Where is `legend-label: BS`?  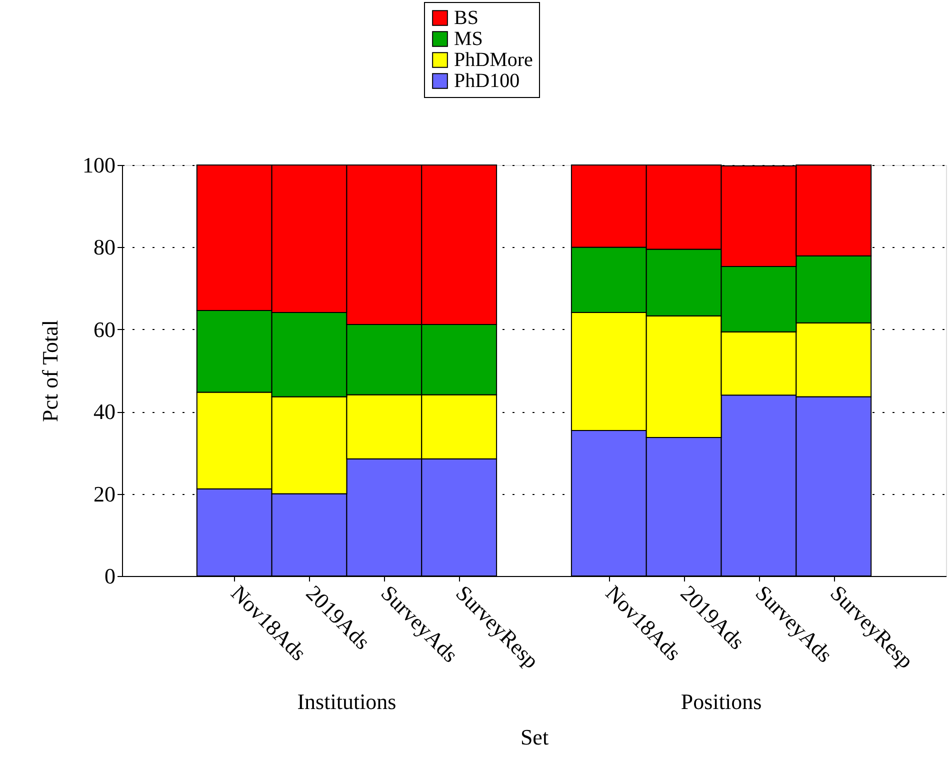 legend-label: BS is located at coordinates (466, 18).